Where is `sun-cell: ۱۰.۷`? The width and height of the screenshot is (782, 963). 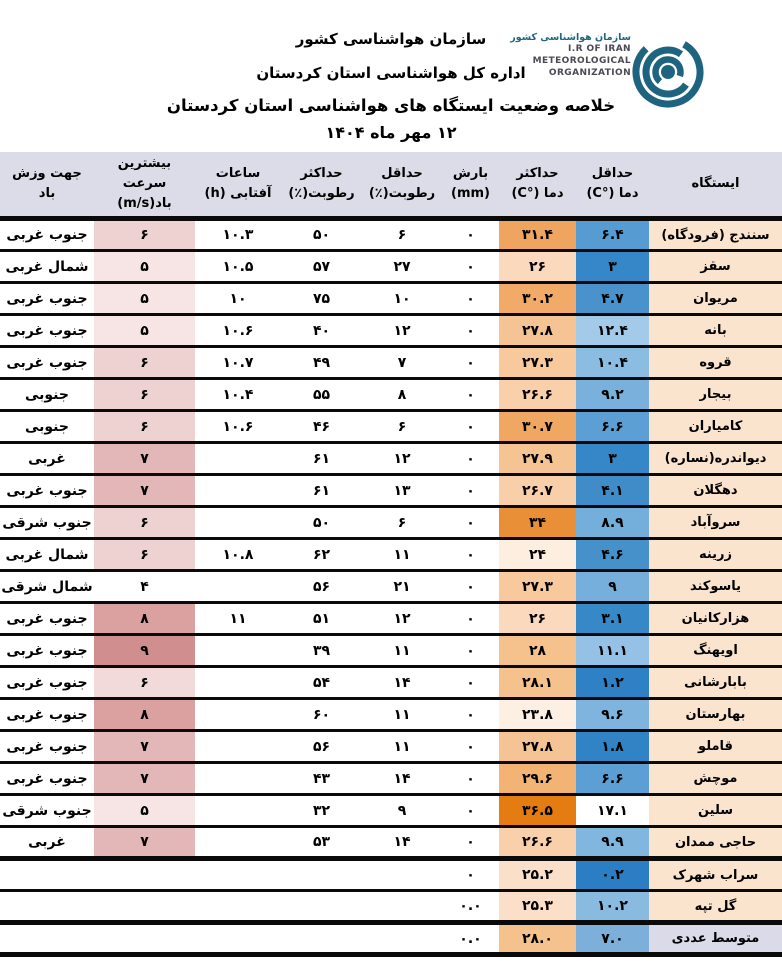 sun-cell: ۱۰.۷ is located at coordinates (238, 362).